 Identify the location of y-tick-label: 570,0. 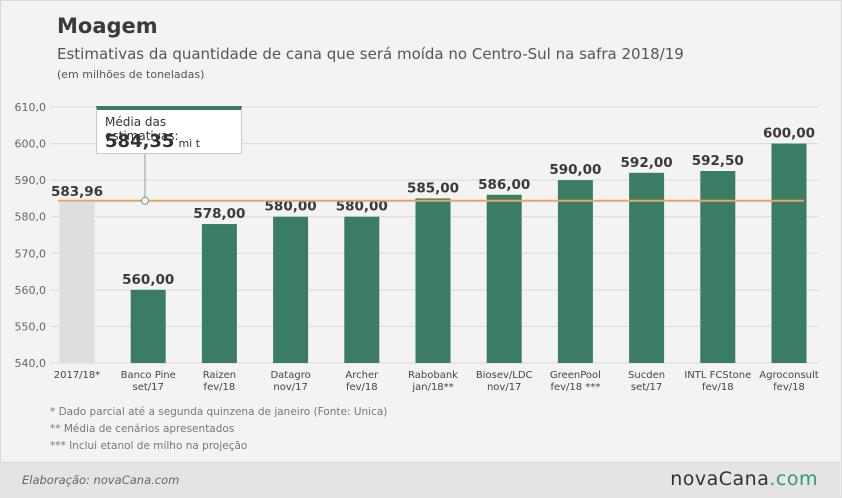
(31, 253).